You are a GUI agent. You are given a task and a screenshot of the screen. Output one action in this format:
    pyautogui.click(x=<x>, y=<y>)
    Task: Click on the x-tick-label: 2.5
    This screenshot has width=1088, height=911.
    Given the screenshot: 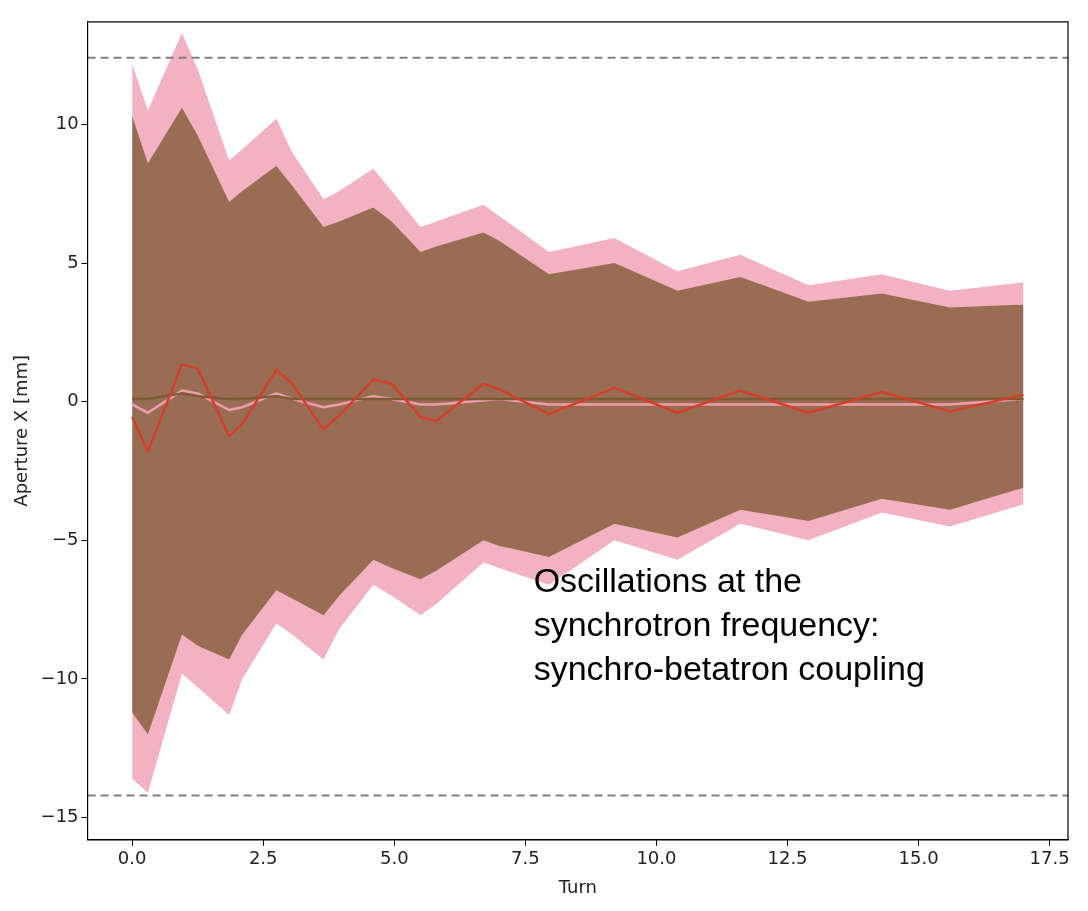 What is the action you would take?
    pyautogui.click(x=263, y=858)
    